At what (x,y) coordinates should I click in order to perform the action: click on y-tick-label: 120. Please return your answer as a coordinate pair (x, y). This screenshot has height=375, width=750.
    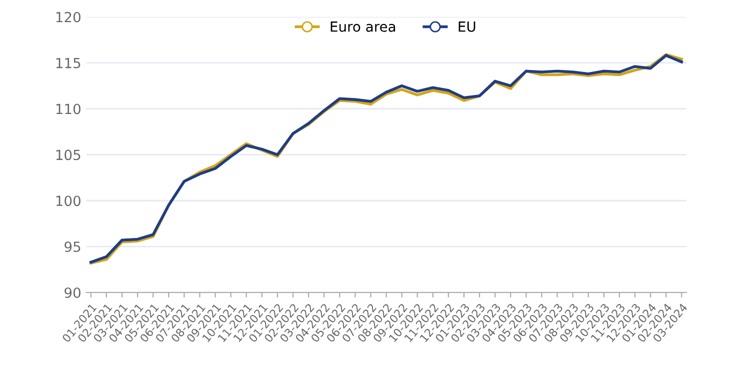
    Looking at the image, I should click on (68, 17).